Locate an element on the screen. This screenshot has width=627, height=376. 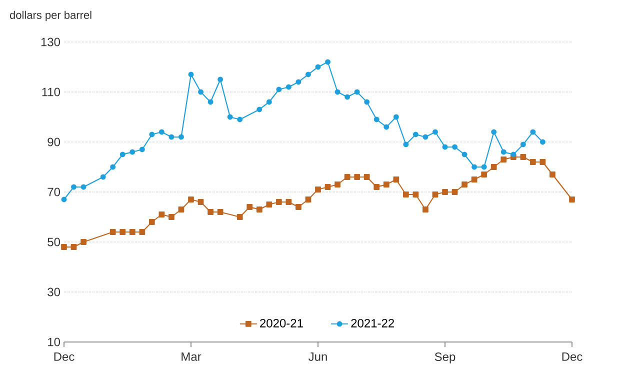
y-tick-label: 110 is located at coordinates (51, 92).